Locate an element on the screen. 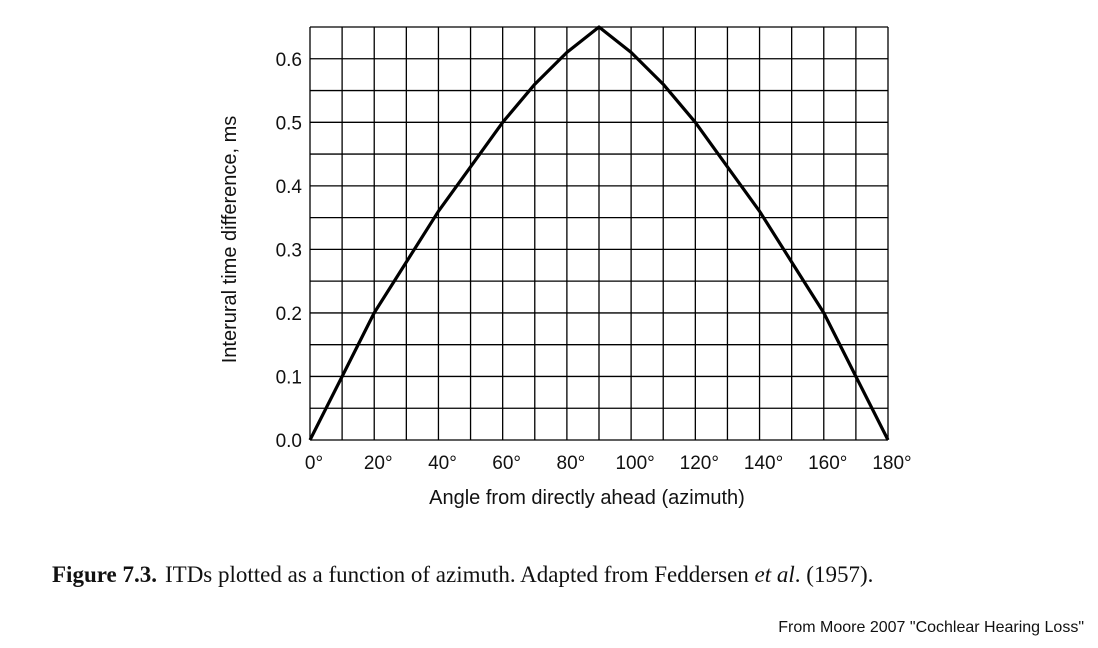 The width and height of the screenshot is (1098, 648). x-axis-title: Angle from directly ahead (azimuth) is located at coordinates (587, 498).